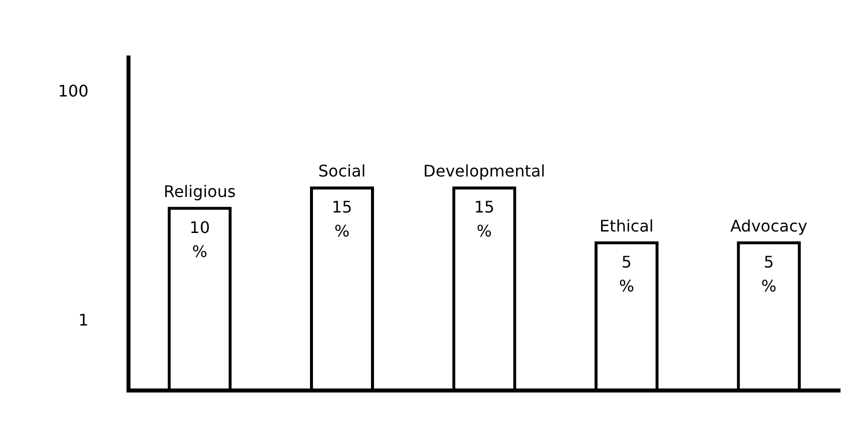 The image size is (868, 448). What do you see at coordinates (627, 226) in the screenshot?
I see `x-tick-label: Ethical` at bounding box center [627, 226].